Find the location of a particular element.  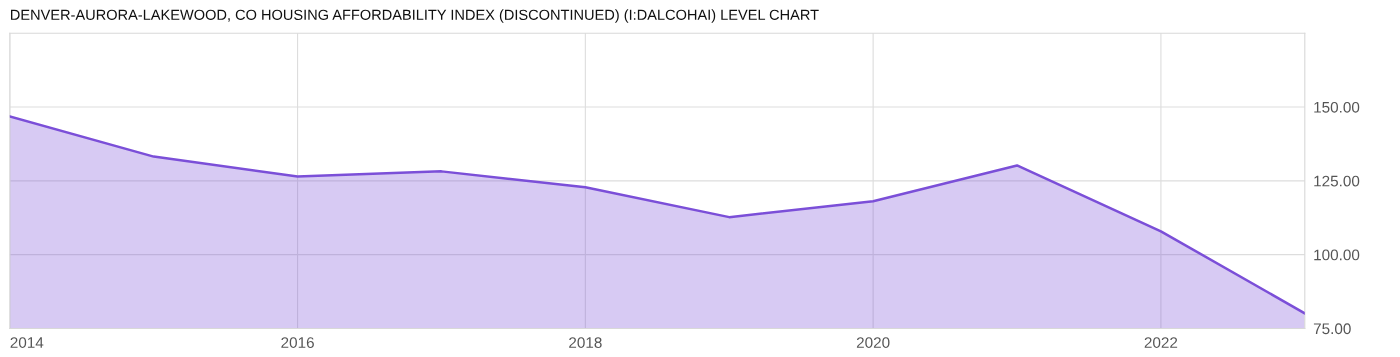

x-tick-label: 2014 is located at coordinates (27, 342).